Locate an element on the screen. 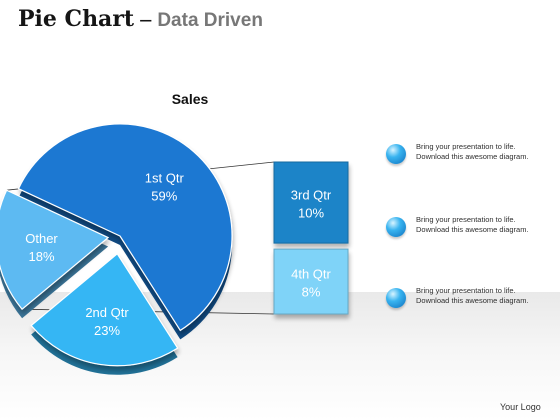  page-title: Pie Chart – Data Driven is located at coordinates (140, 20).